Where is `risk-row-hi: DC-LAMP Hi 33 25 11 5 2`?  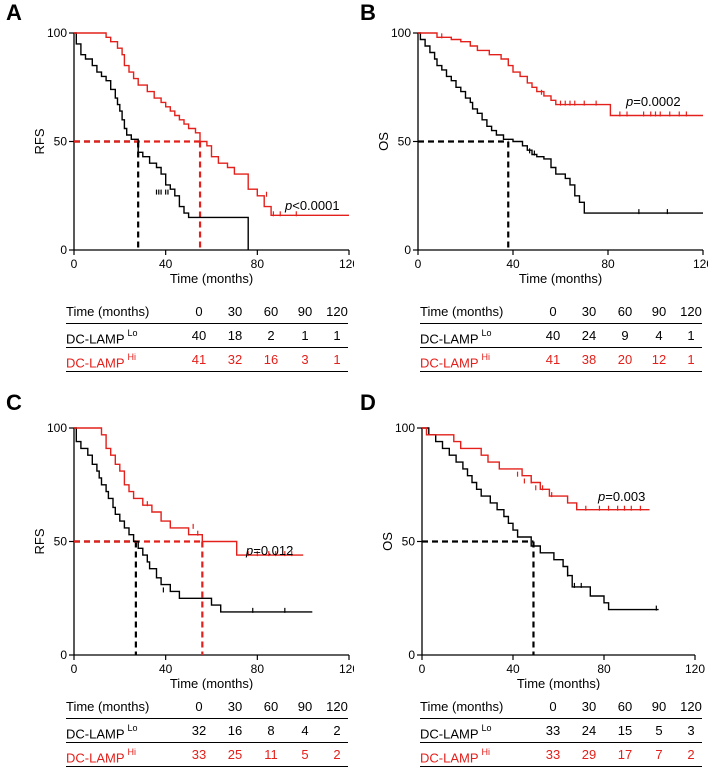
risk-row-hi: DC-LAMP Hi 33 25 11 5 2 is located at coordinates (207, 755).